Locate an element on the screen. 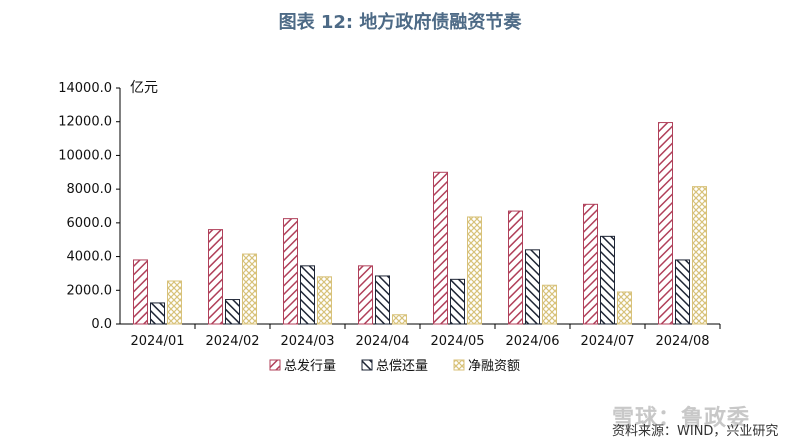  x-tick-label: 2024/05 is located at coordinates (457, 341).